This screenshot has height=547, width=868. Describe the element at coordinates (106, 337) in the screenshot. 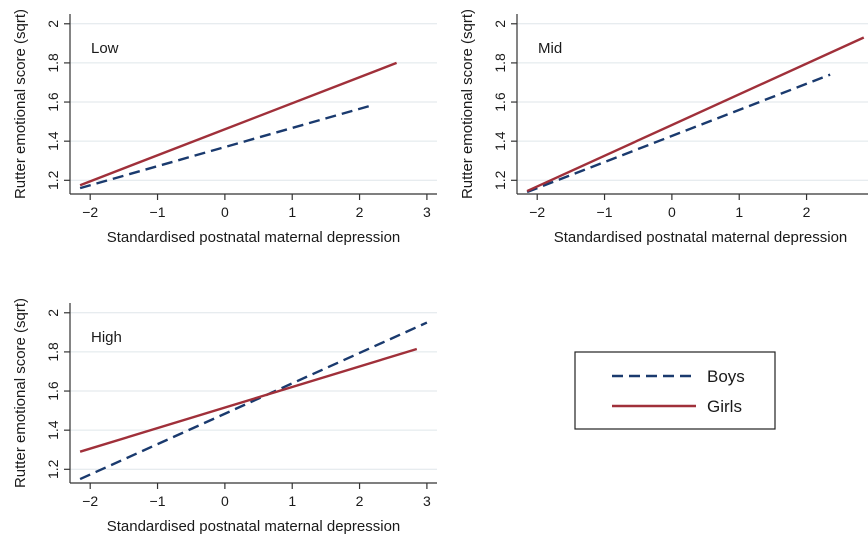

I see `panel-label: High` at that location.